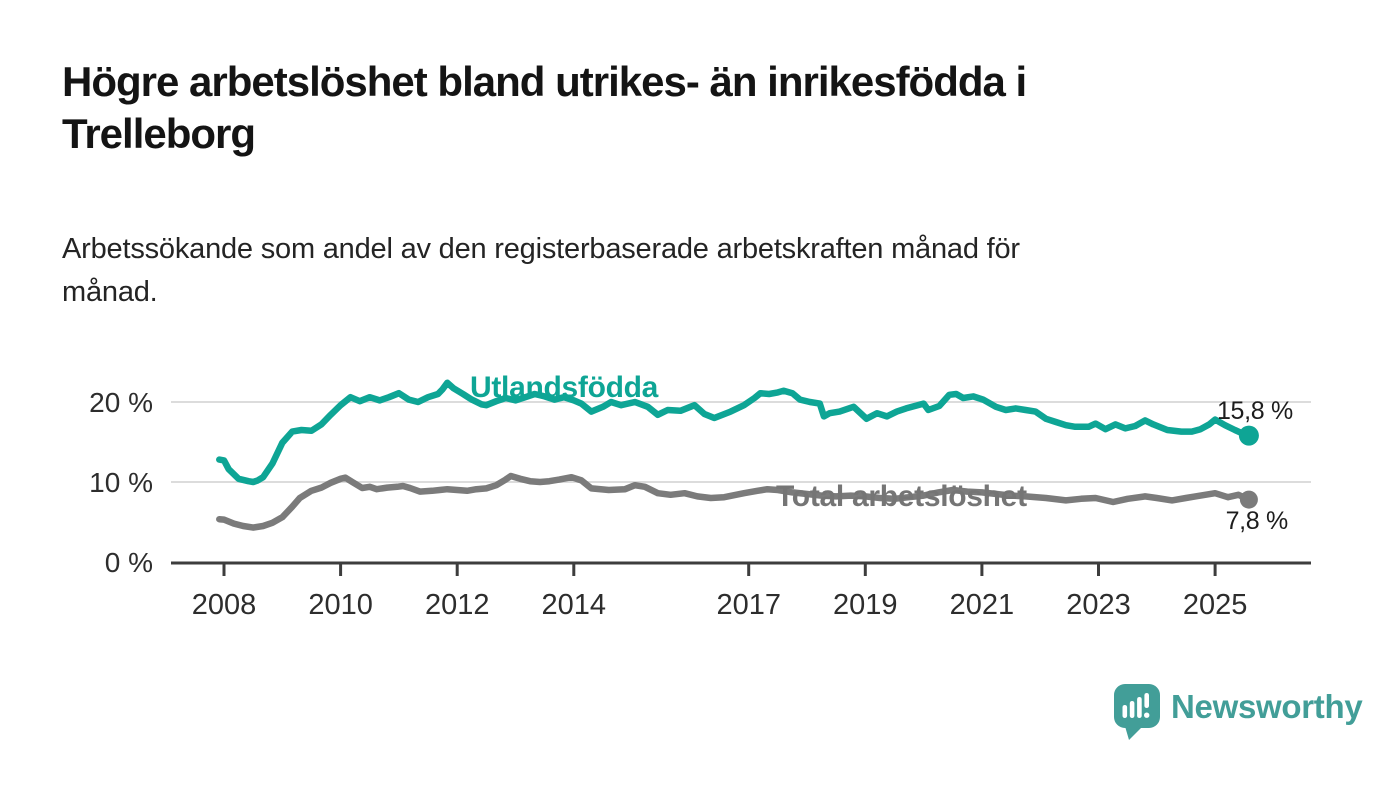  What do you see at coordinates (901, 496) in the screenshot?
I see `series-label-total-arbetsloshet: Total arbetslöshet` at bounding box center [901, 496].